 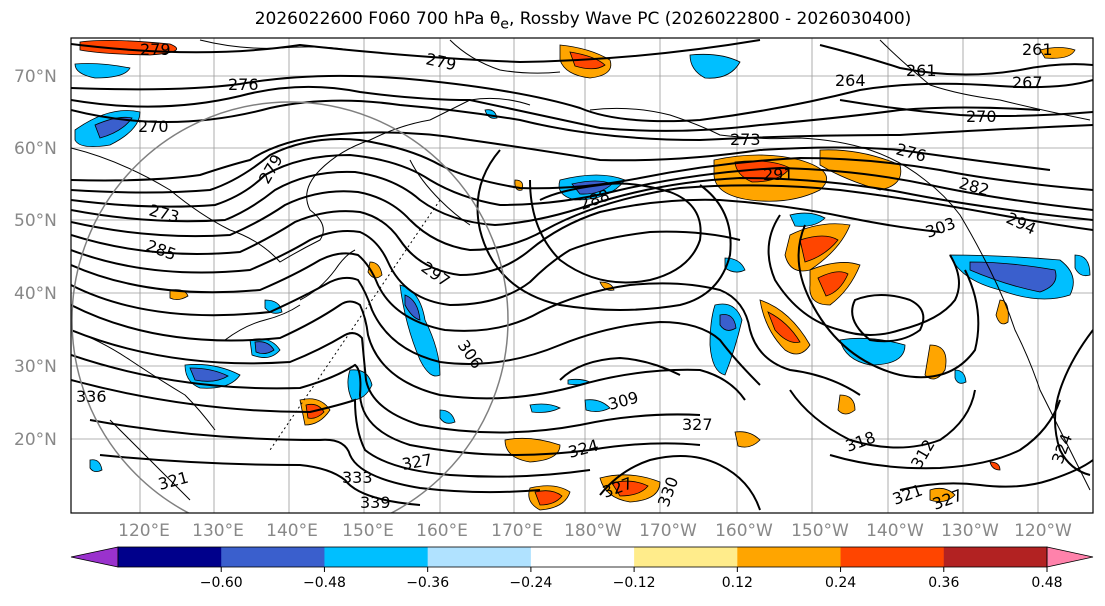 I want to click on lon-tick: 160°W, so click(x=744, y=531).